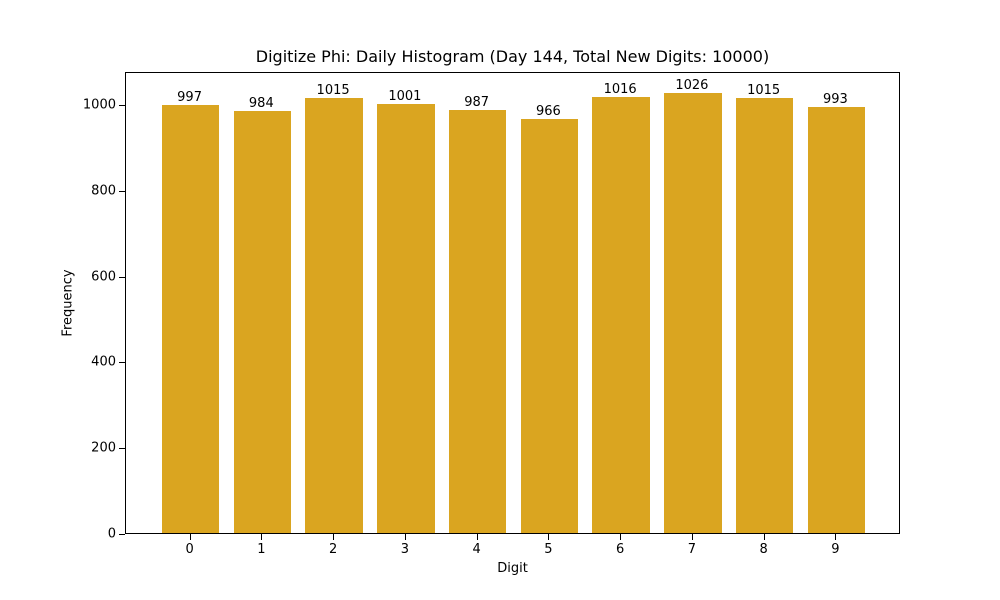 This screenshot has width=1000, height=600. What do you see at coordinates (189, 549) in the screenshot?
I see `x-tick-label: 0` at bounding box center [189, 549].